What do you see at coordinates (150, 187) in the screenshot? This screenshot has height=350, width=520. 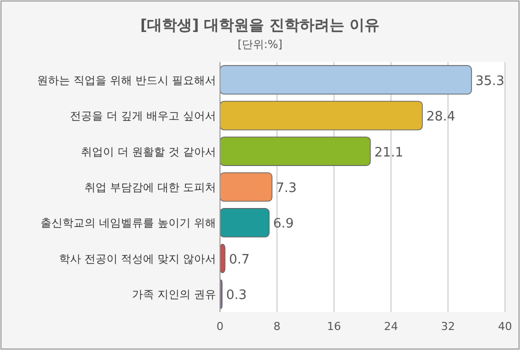 I see `y-tick-label: 취업 부담감에 대한 도피처` at bounding box center [150, 187].